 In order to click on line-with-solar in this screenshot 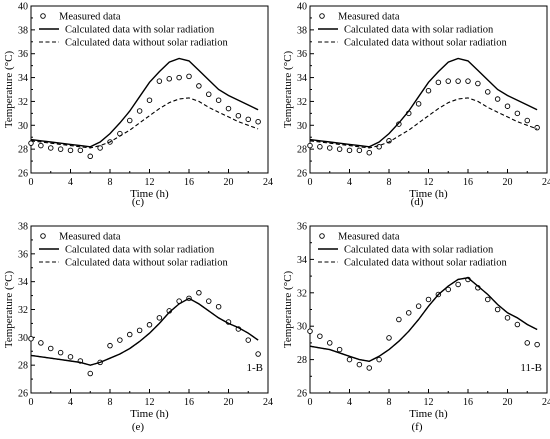, I will do `click(423, 102)`.